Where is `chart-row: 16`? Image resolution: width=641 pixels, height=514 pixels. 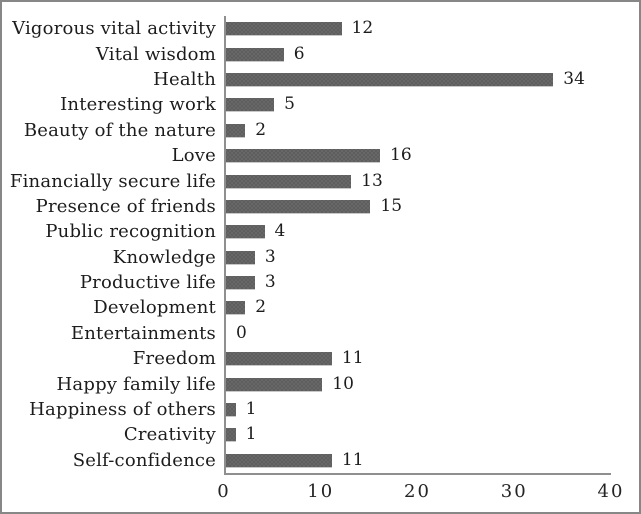
chart-row: 16 is located at coordinates (418, 155).